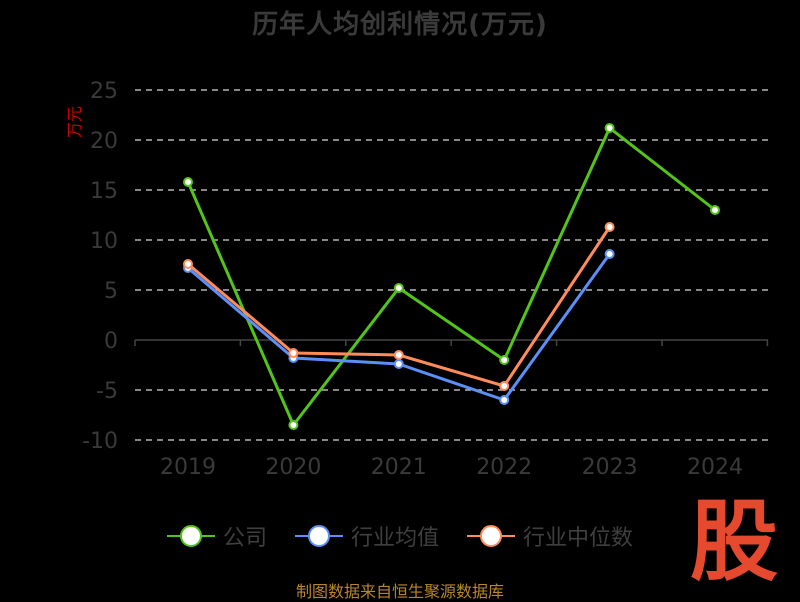 The width and height of the screenshot is (800, 602). I want to click on legend: 公司 行业均值 行业中位数, so click(400, 536).